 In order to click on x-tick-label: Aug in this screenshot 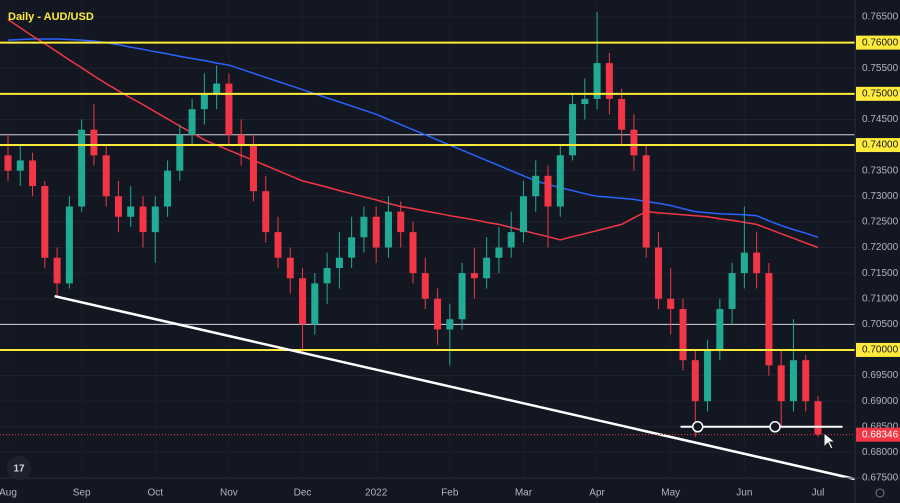, I will do `click(8, 493)`.